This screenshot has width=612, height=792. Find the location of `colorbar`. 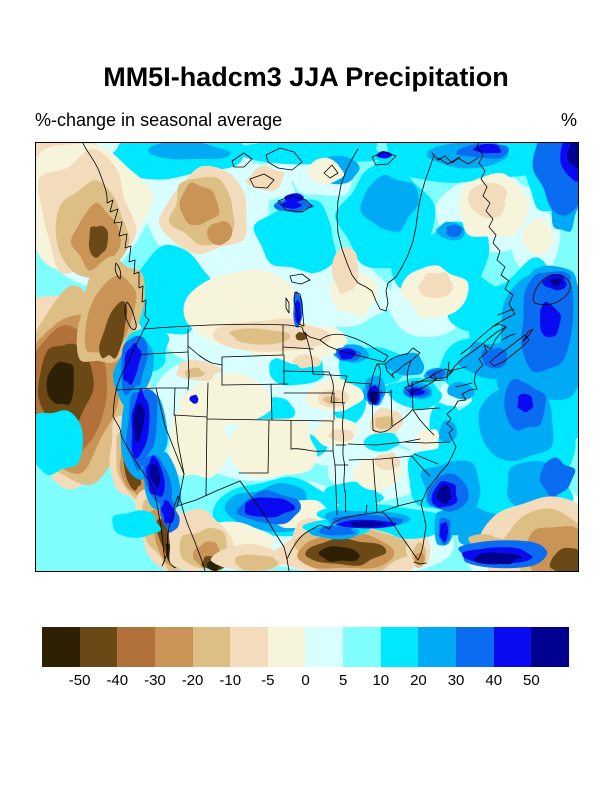

colorbar is located at coordinates (305, 647).